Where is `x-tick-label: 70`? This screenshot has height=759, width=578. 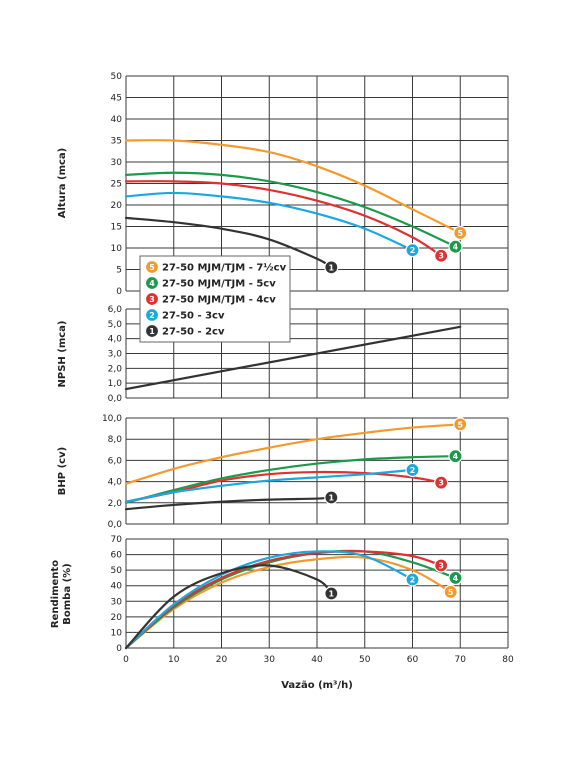 x-tick-label: 70 is located at coordinates (461, 660).